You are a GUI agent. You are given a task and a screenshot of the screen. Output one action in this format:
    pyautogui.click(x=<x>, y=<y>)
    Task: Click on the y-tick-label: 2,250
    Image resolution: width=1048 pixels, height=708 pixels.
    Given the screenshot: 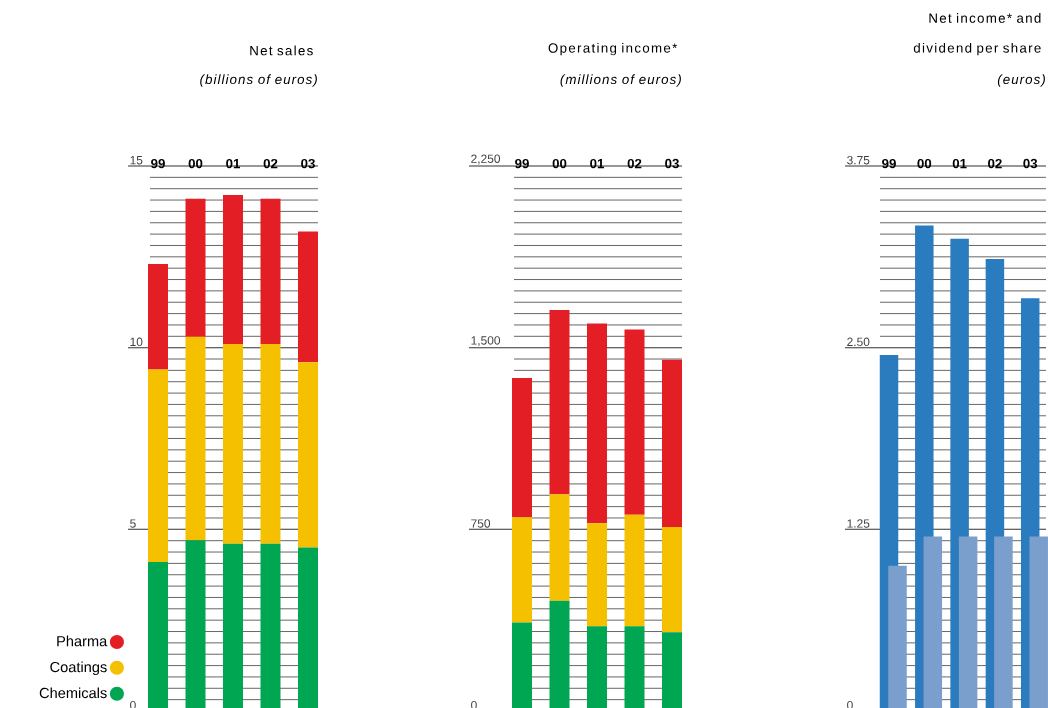 What is the action you would take?
    pyautogui.click(x=486, y=159)
    